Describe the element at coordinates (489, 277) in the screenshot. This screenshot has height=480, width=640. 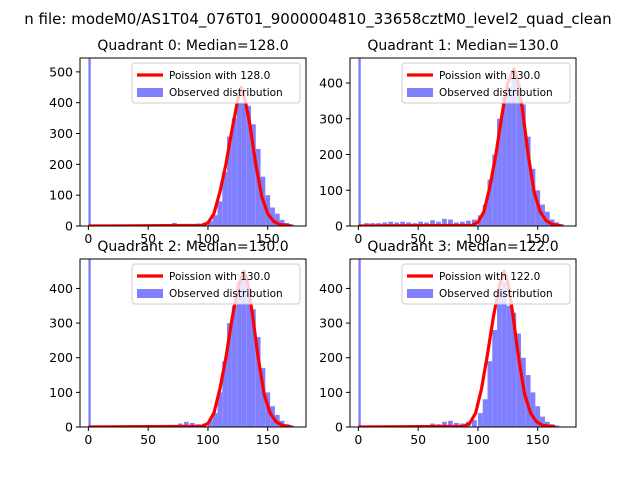
I see `legend-curve-label: Poission with 122.0` at that location.